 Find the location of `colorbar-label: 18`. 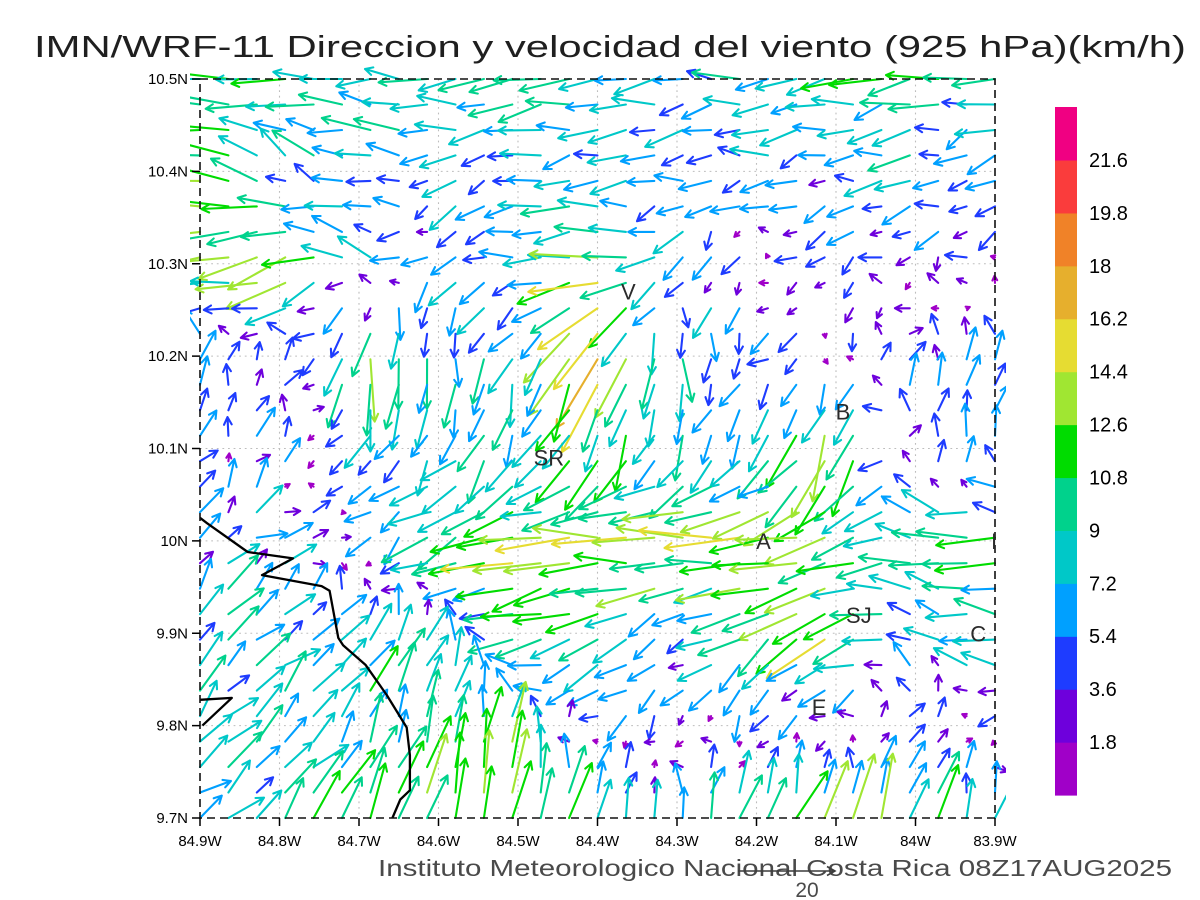

colorbar-label: 18 is located at coordinates (1100, 267).